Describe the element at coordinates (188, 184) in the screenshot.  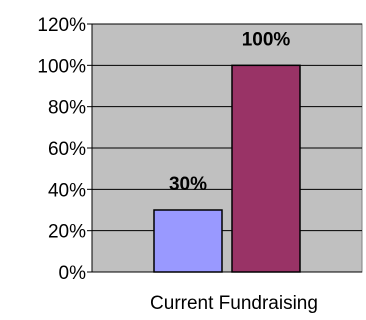
I see `bar-value-label-1: 30%` at that location.